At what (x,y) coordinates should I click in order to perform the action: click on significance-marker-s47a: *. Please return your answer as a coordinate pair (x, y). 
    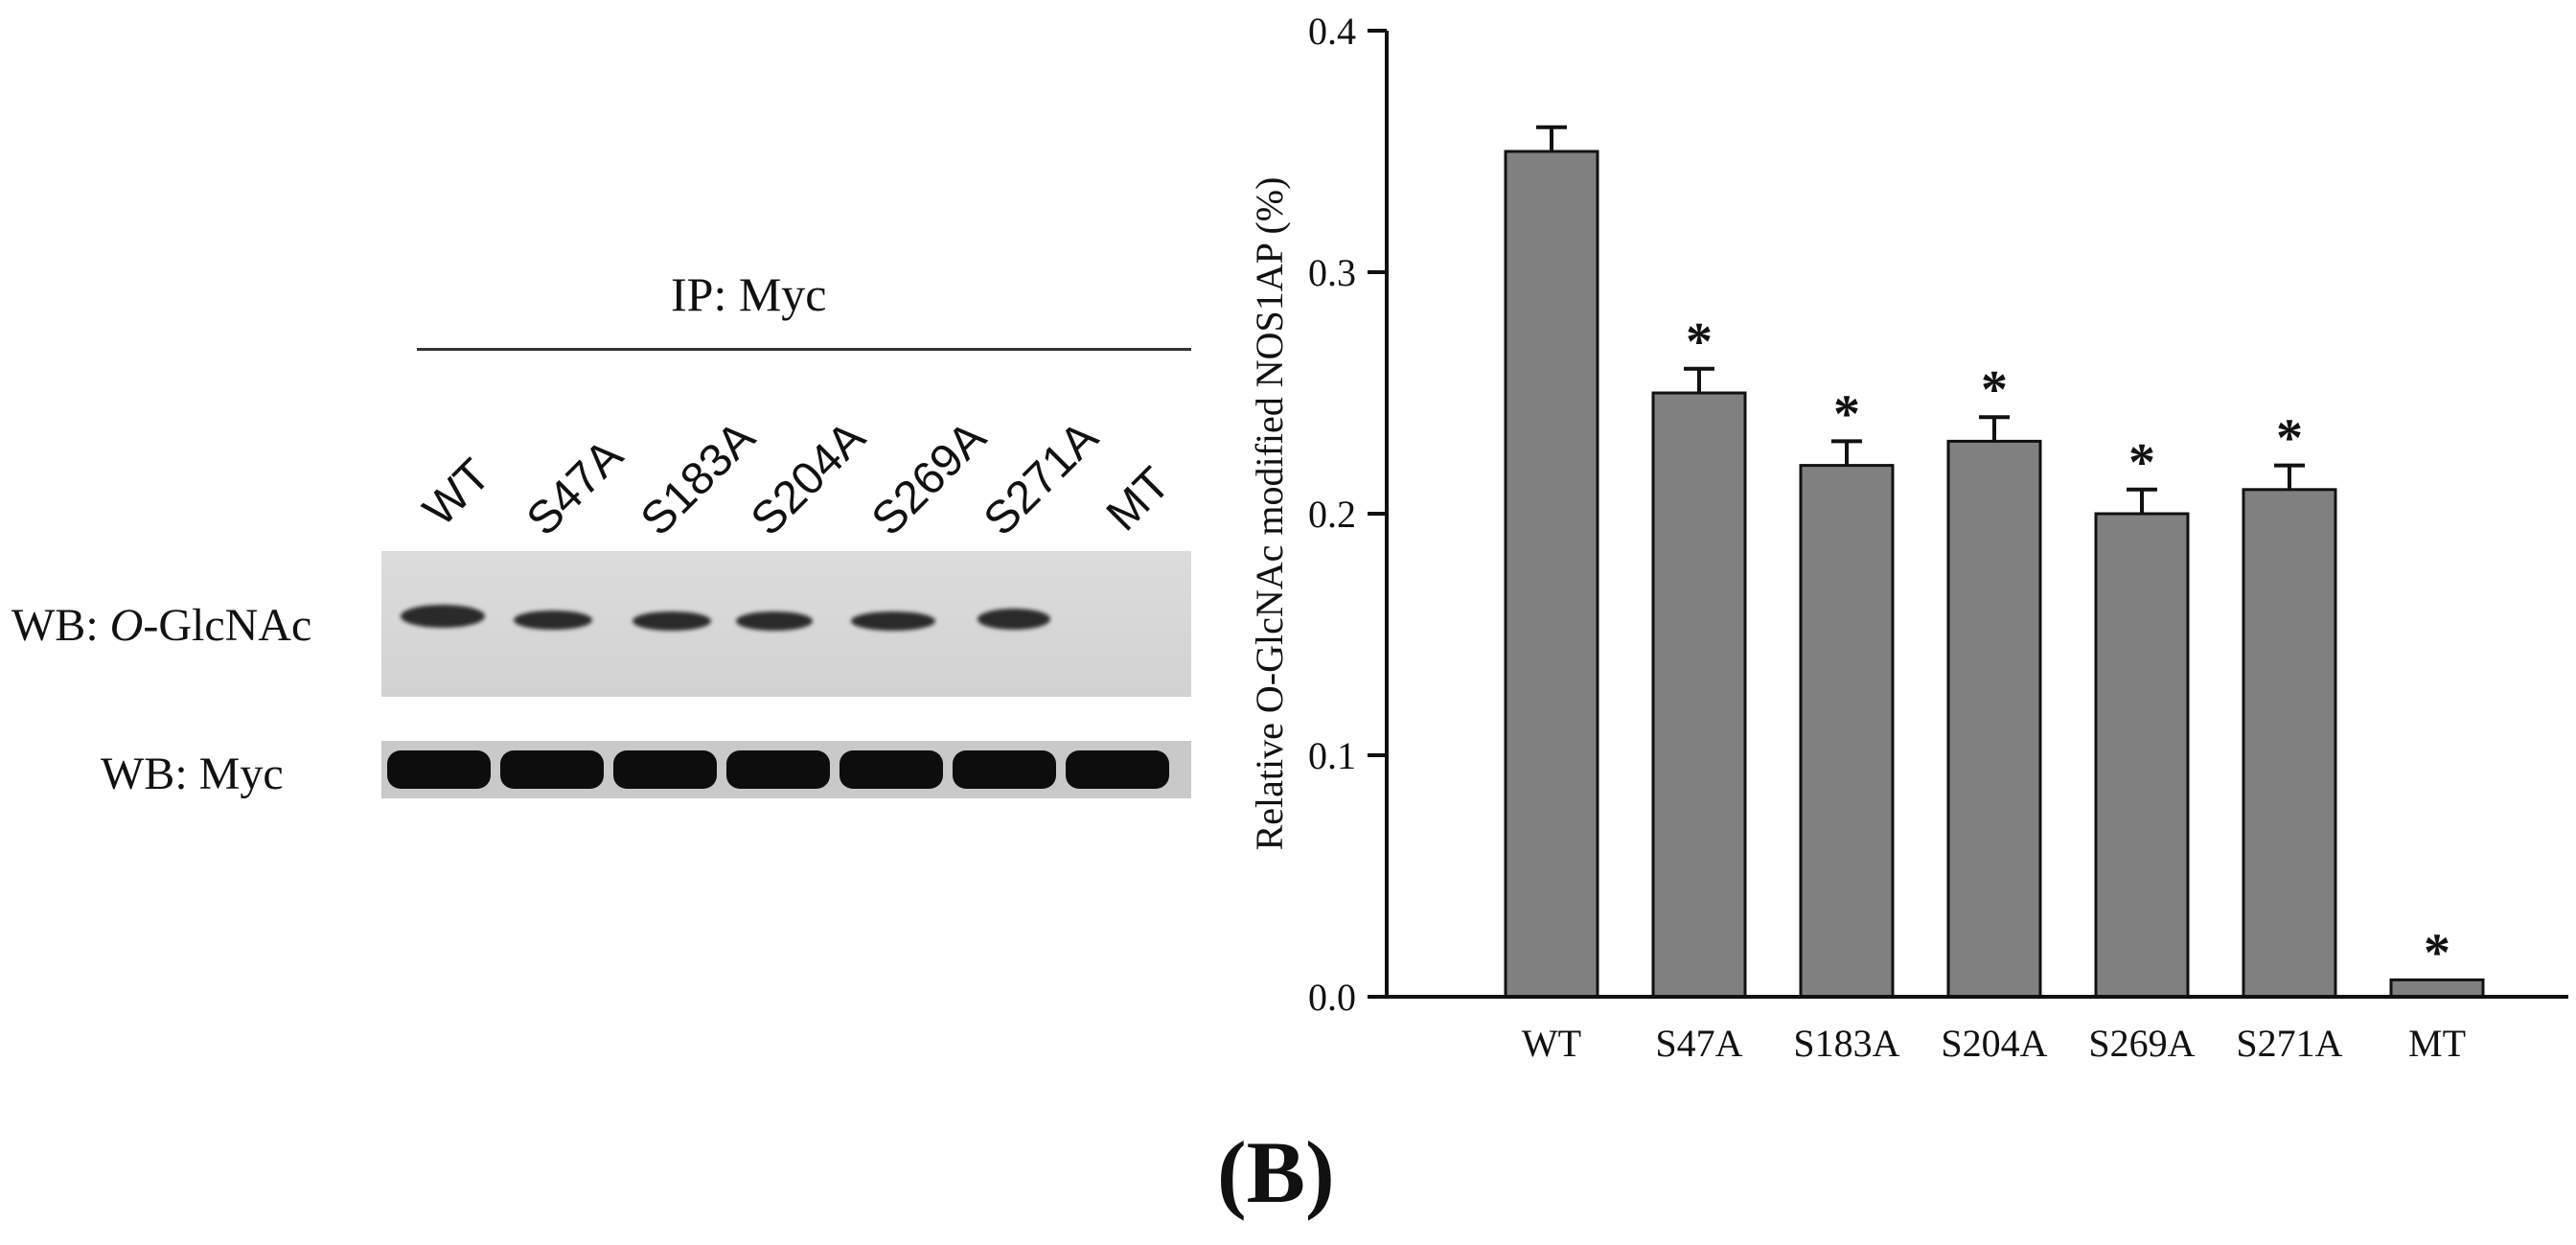
    Looking at the image, I should click on (1699, 342).